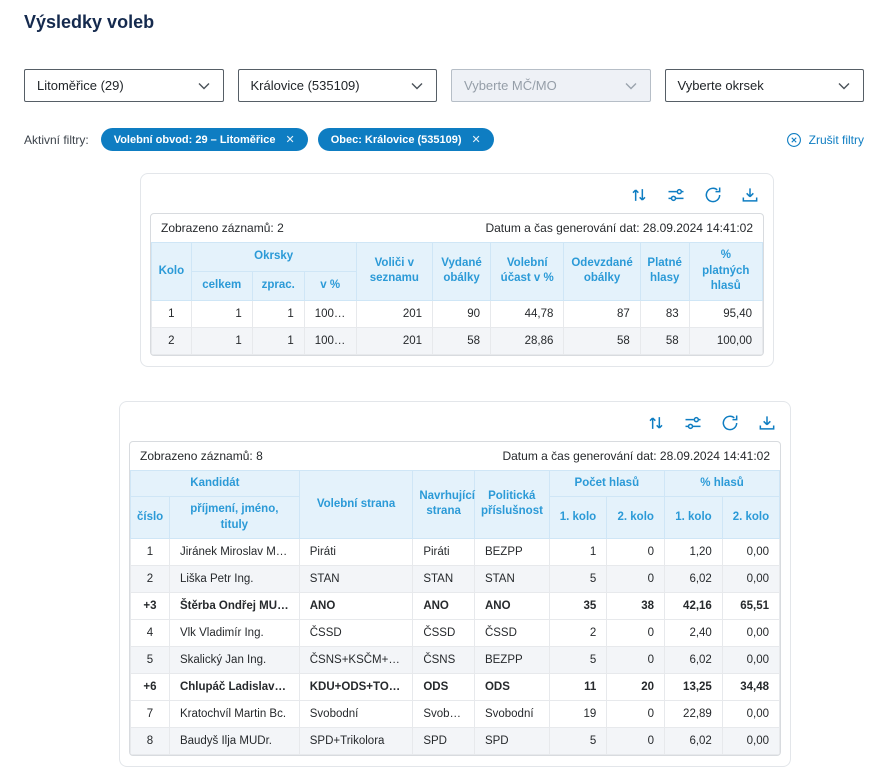 The image size is (888, 767). Describe the element at coordinates (527, 340) in the screenshot. I see `table-cell: 28,86` at that location.